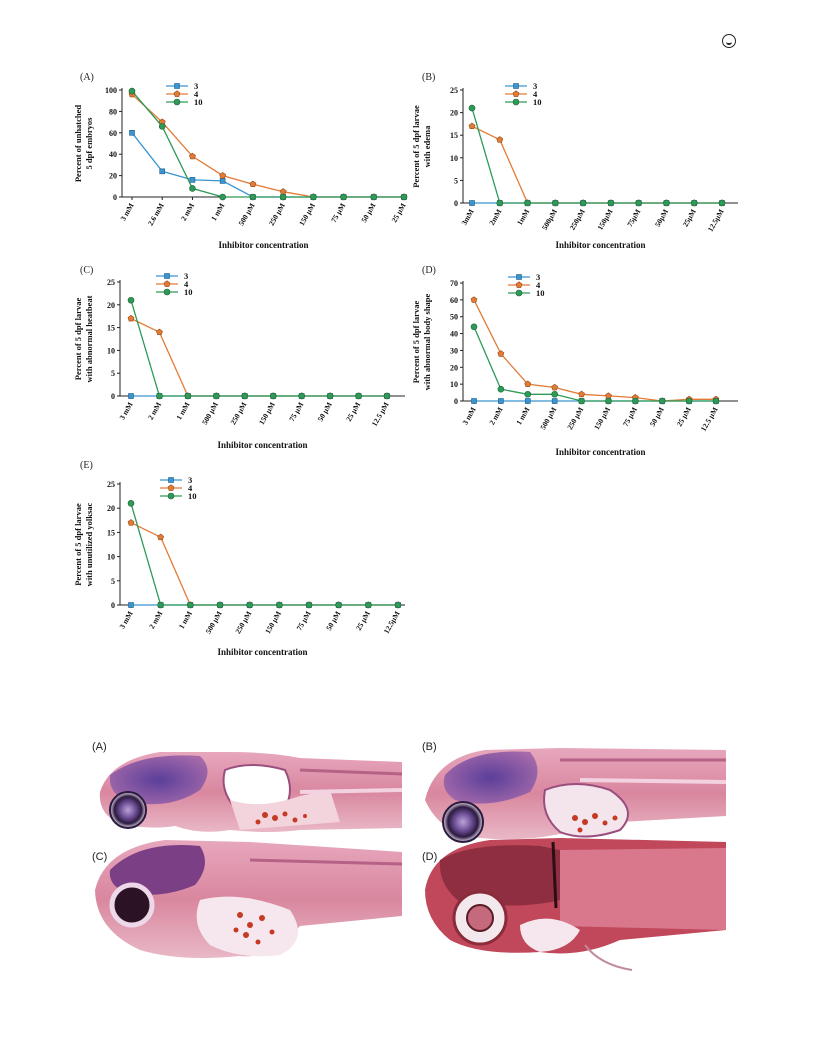 The height and width of the screenshot is (1056, 816). Describe the element at coordinates (113, 176) in the screenshot. I see `chart-0-y-tick-label: 20` at that location.